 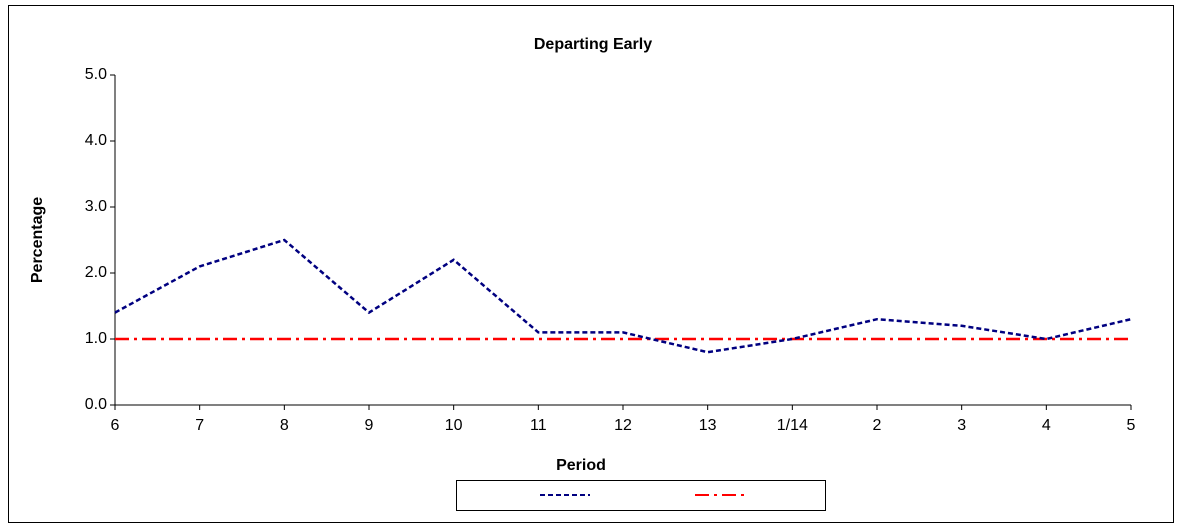 What do you see at coordinates (1046, 425) in the screenshot?
I see `x-tick-label: 4` at bounding box center [1046, 425].